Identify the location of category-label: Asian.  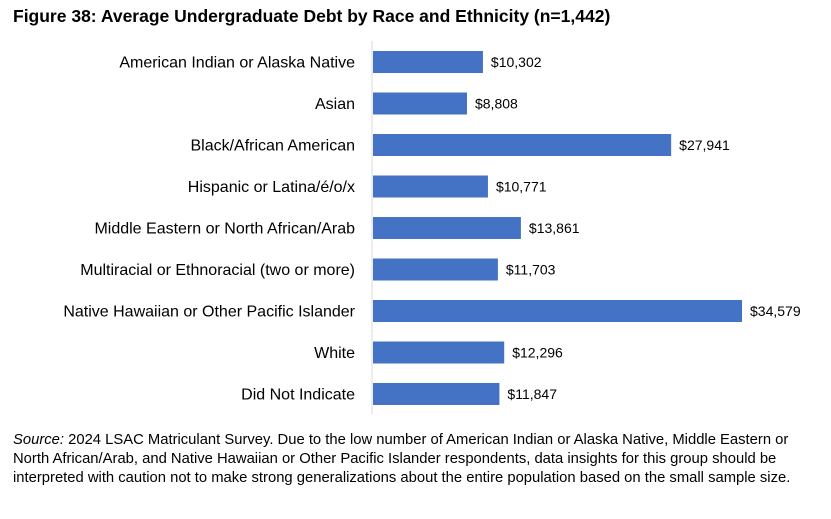
(335, 104).